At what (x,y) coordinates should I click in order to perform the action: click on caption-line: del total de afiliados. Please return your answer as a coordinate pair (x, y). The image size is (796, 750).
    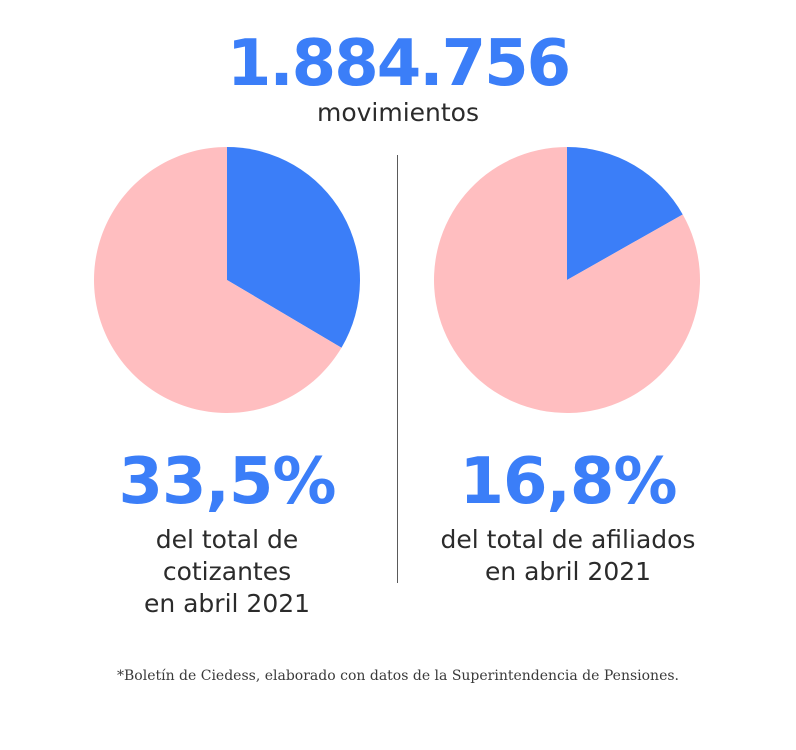
    Looking at the image, I should click on (568, 539).